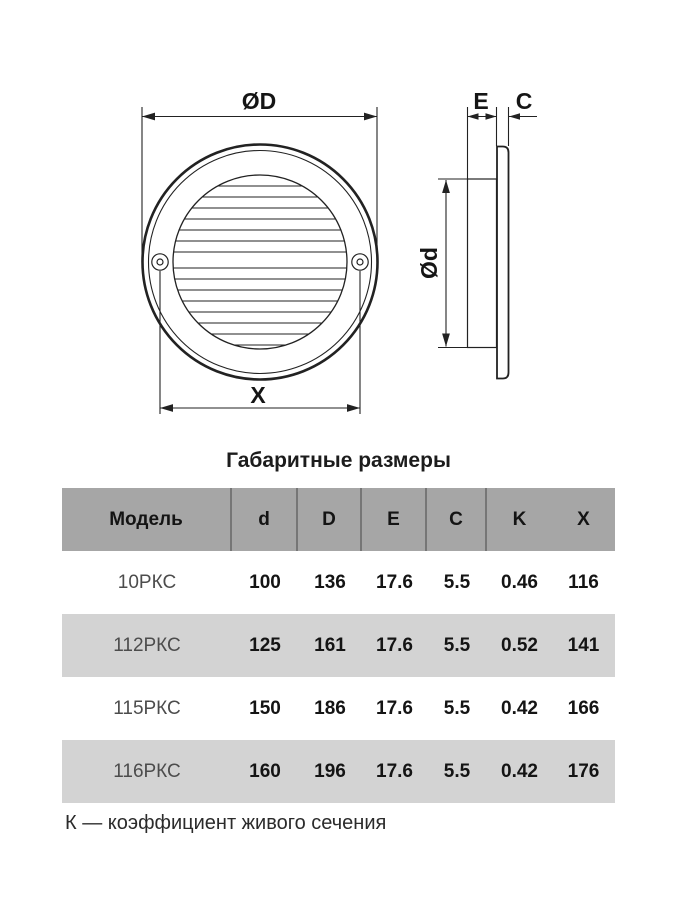 This screenshot has width=675, height=900. Describe the element at coordinates (503, 262) in the screenshot. I see `flange-profile` at that location.